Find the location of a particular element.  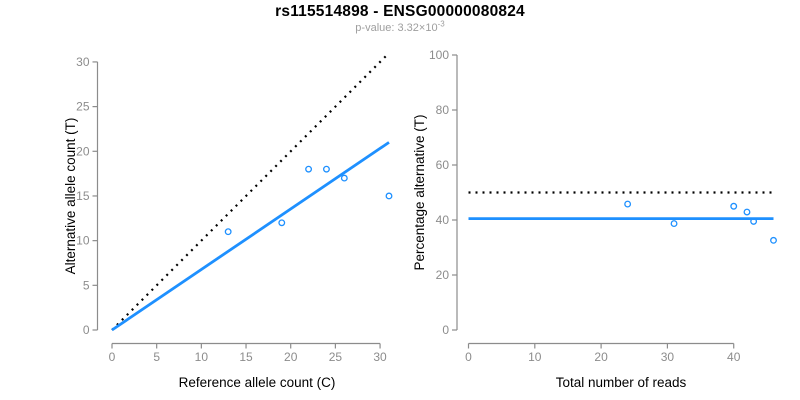

p-value-subtitle: p-value: 3.32×10-3 is located at coordinates (400, 26).